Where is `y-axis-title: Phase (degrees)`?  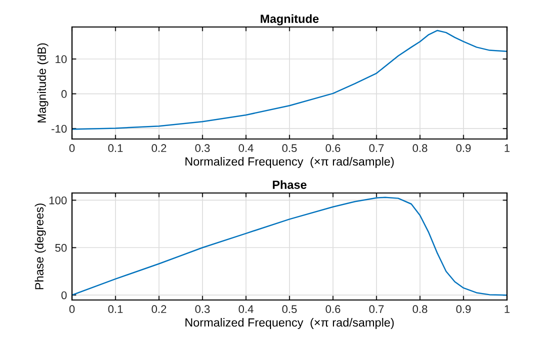
y-axis-title: Phase (degrees) is located at coordinates (40, 247).